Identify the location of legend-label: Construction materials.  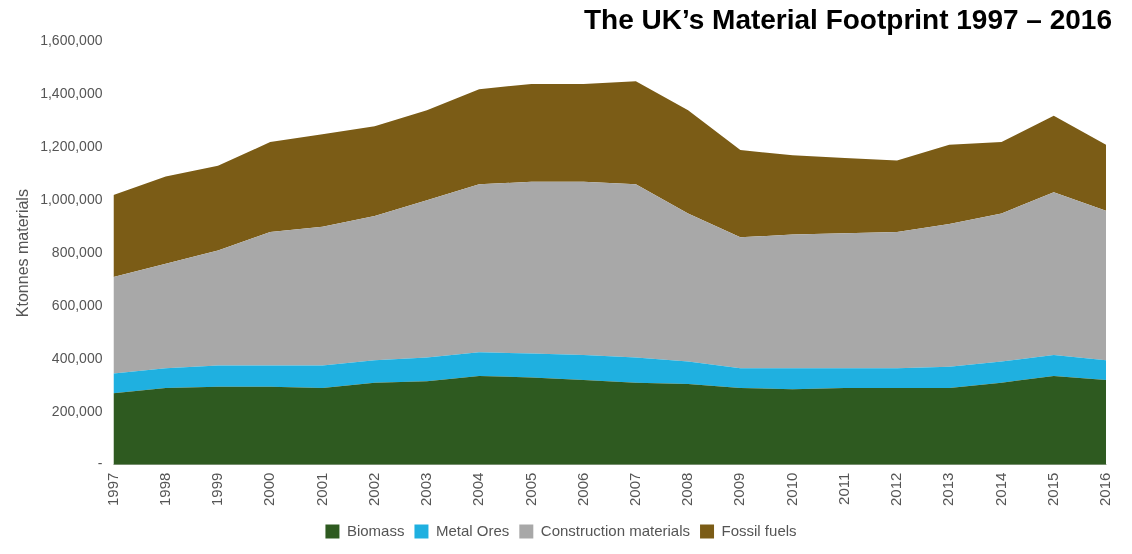
(615, 530).